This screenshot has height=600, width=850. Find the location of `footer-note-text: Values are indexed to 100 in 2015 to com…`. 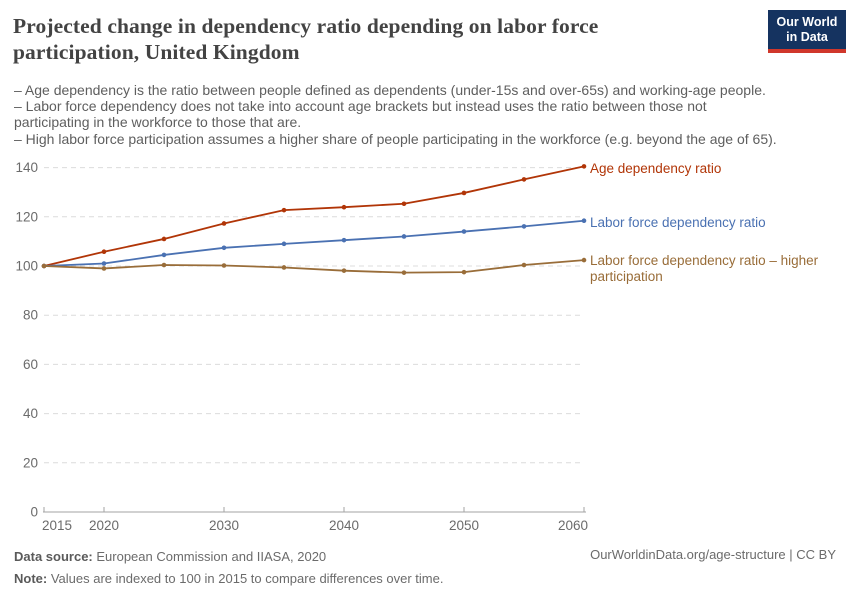

footer-note-text: Values are indexed to 100 in 2015 to com… is located at coordinates (245, 578).